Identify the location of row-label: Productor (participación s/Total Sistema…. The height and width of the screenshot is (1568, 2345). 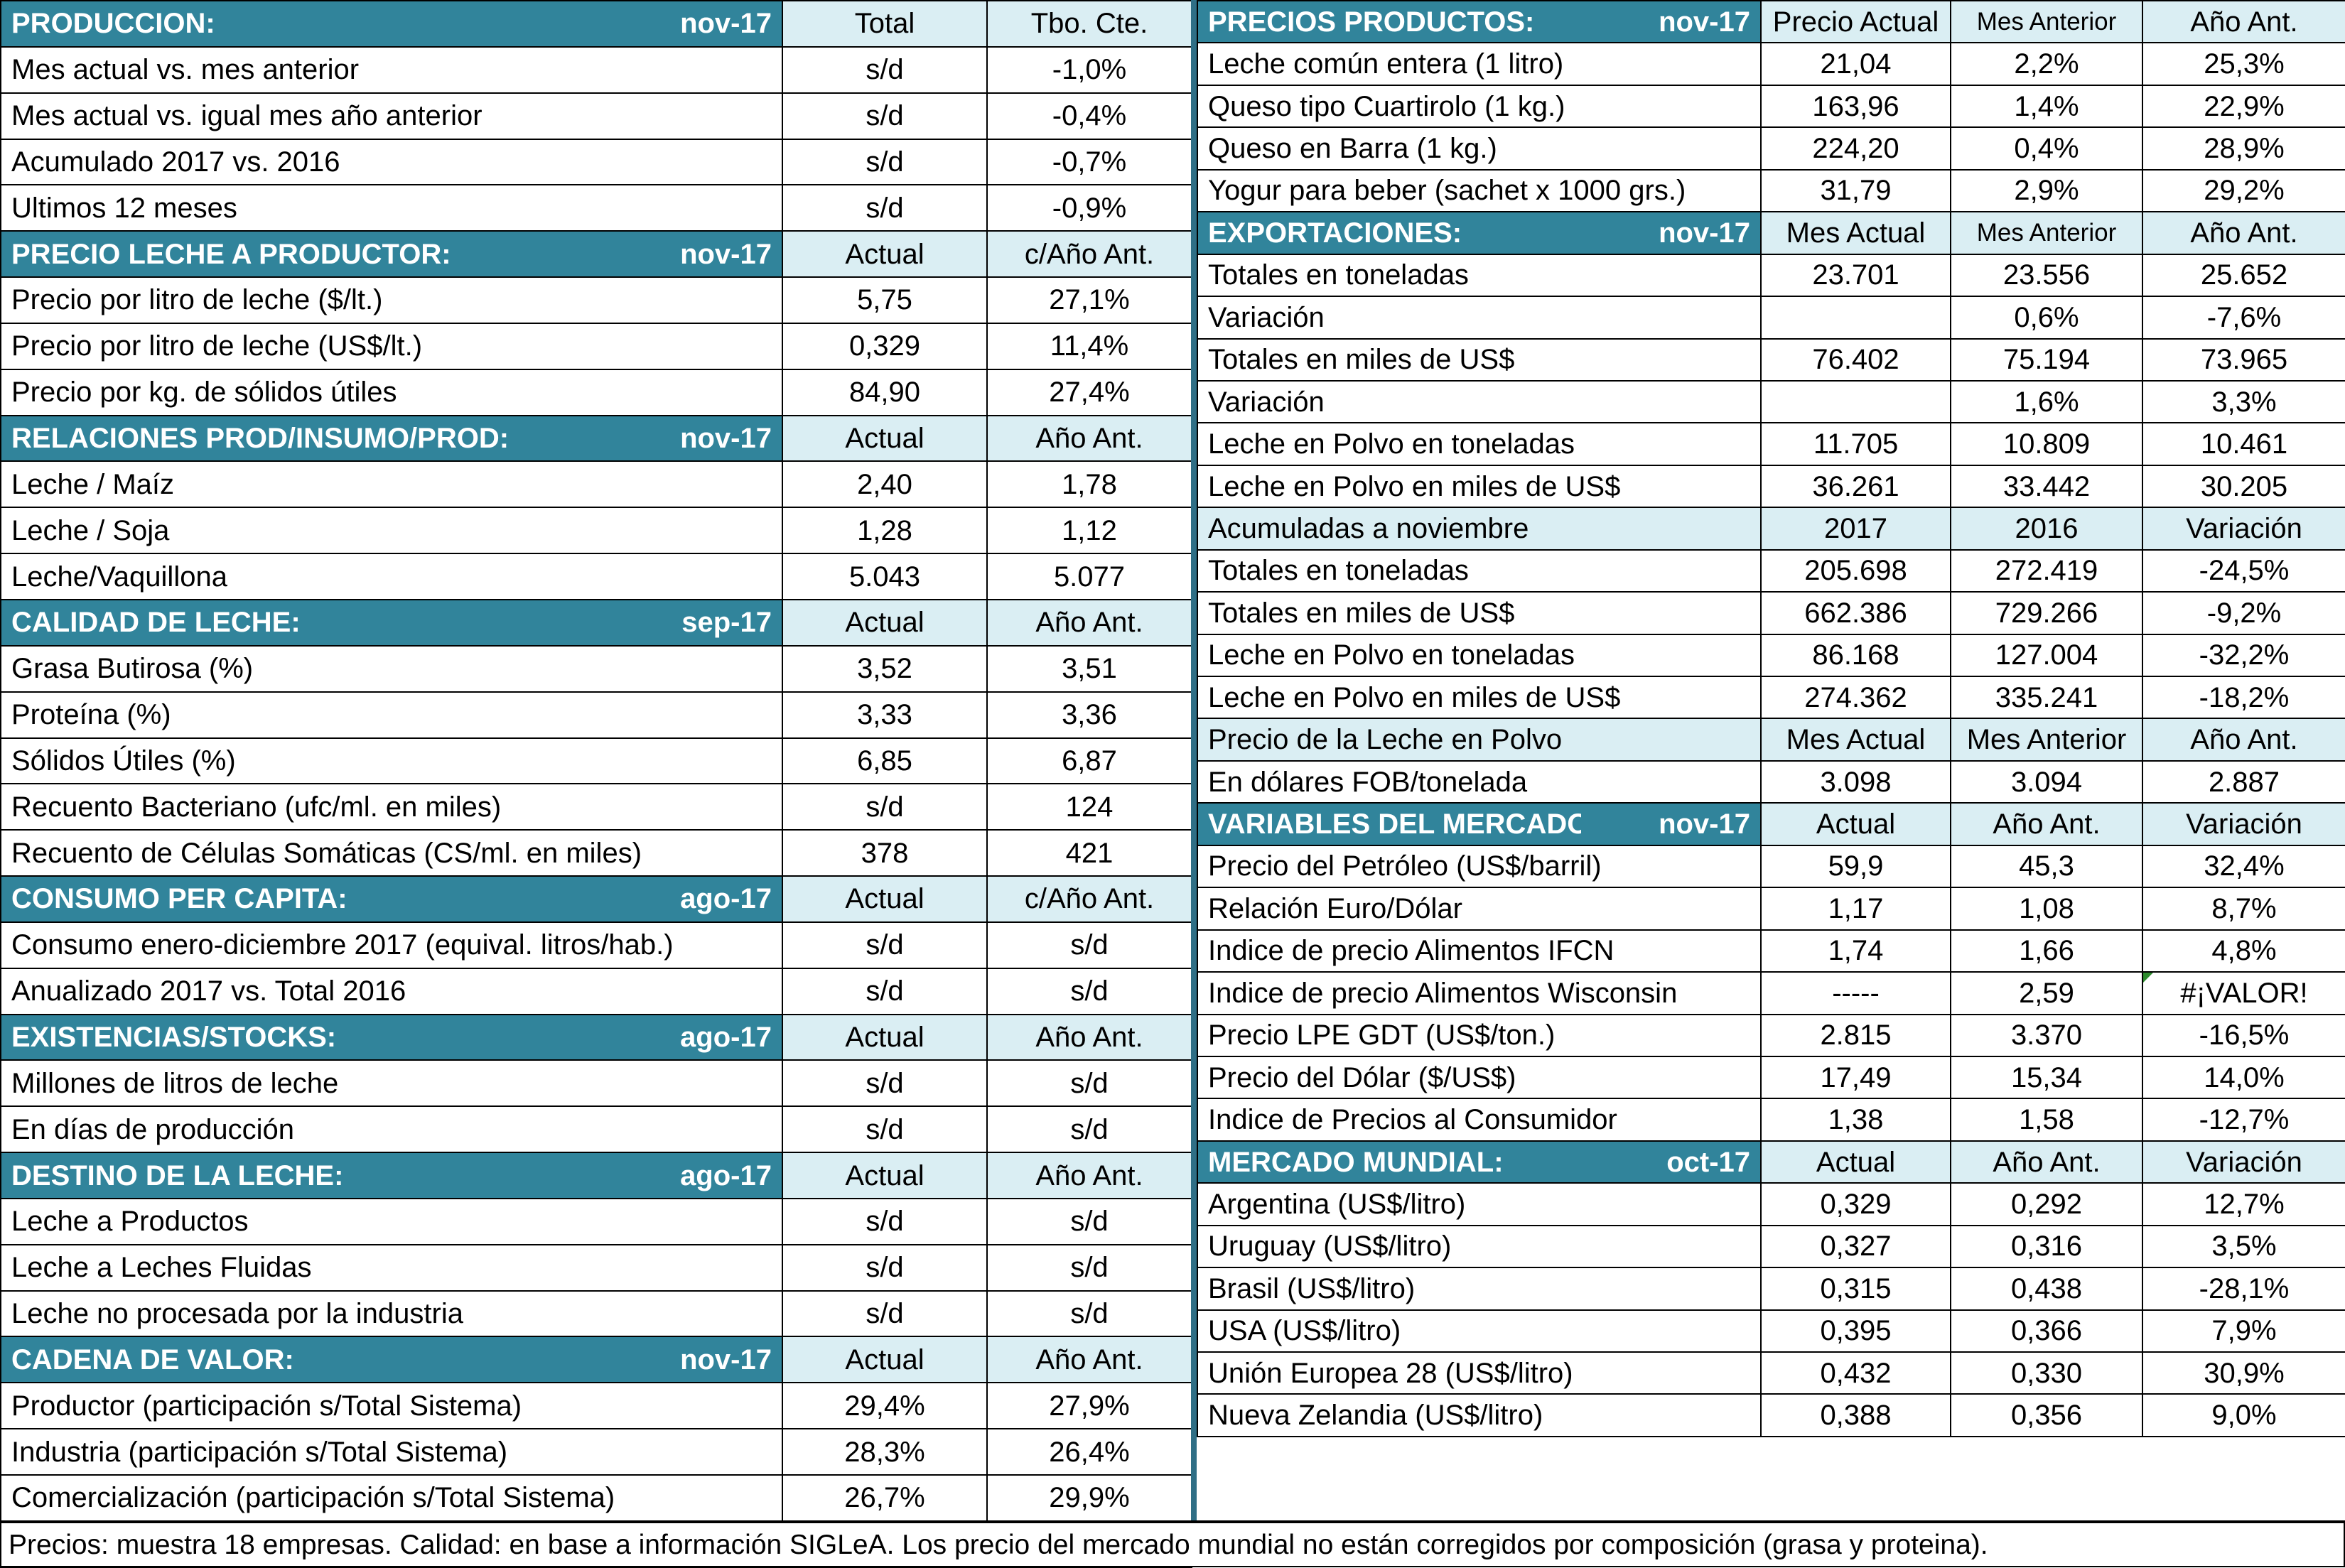
(391, 1406).